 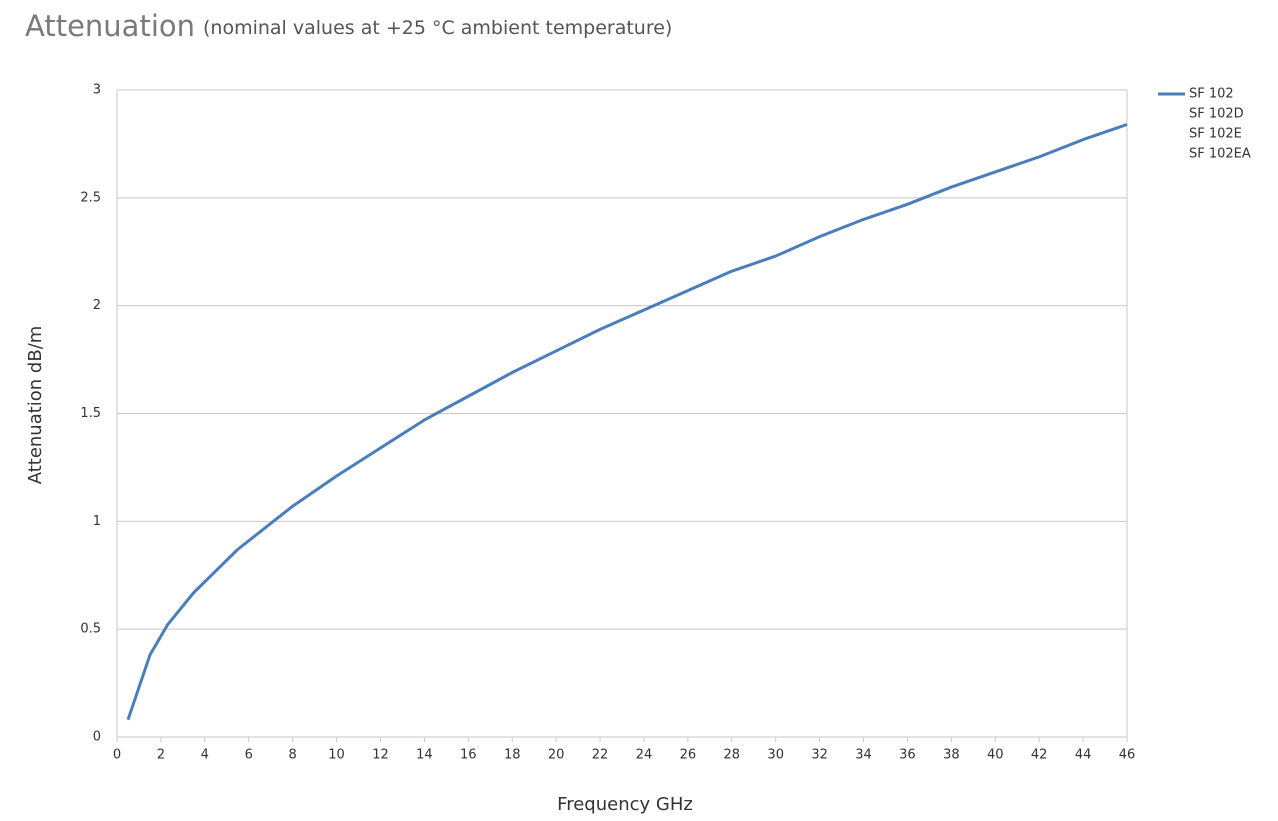 What do you see at coordinates (819, 755) in the screenshot?
I see `x-tick-label: 32` at bounding box center [819, 755].